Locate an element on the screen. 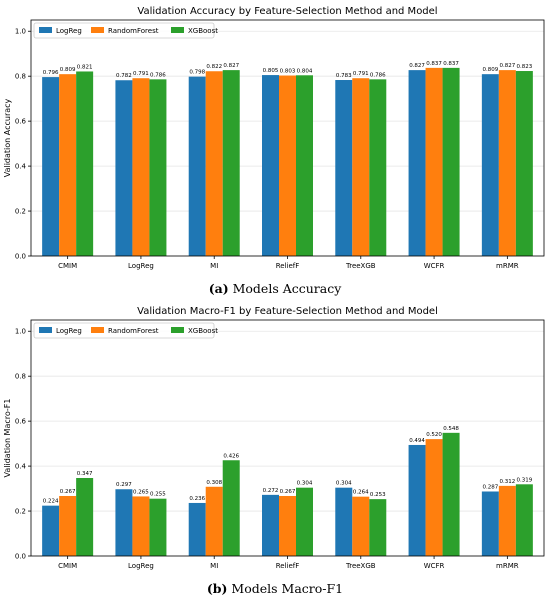 This screenshot has height=599, width=550. data-label: 0.782 is located at coordinates (124, 76).